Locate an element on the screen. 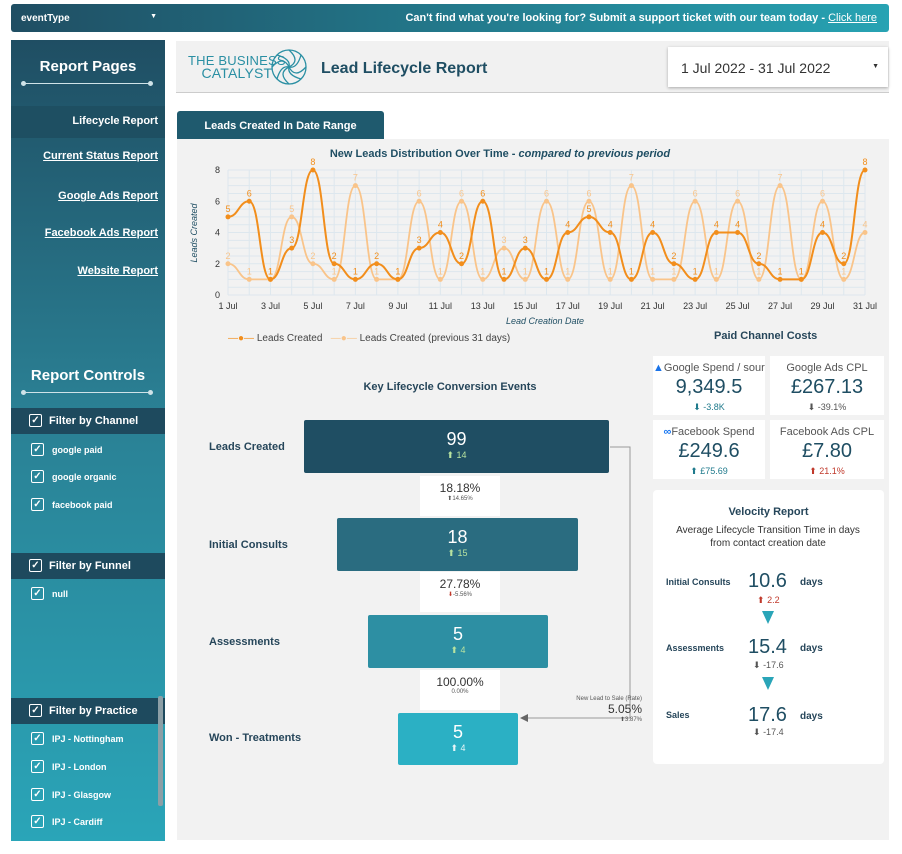 This screenshot has width=902, height=854. x-tick-label: 11 Jul is located at coordinates (440, 306).